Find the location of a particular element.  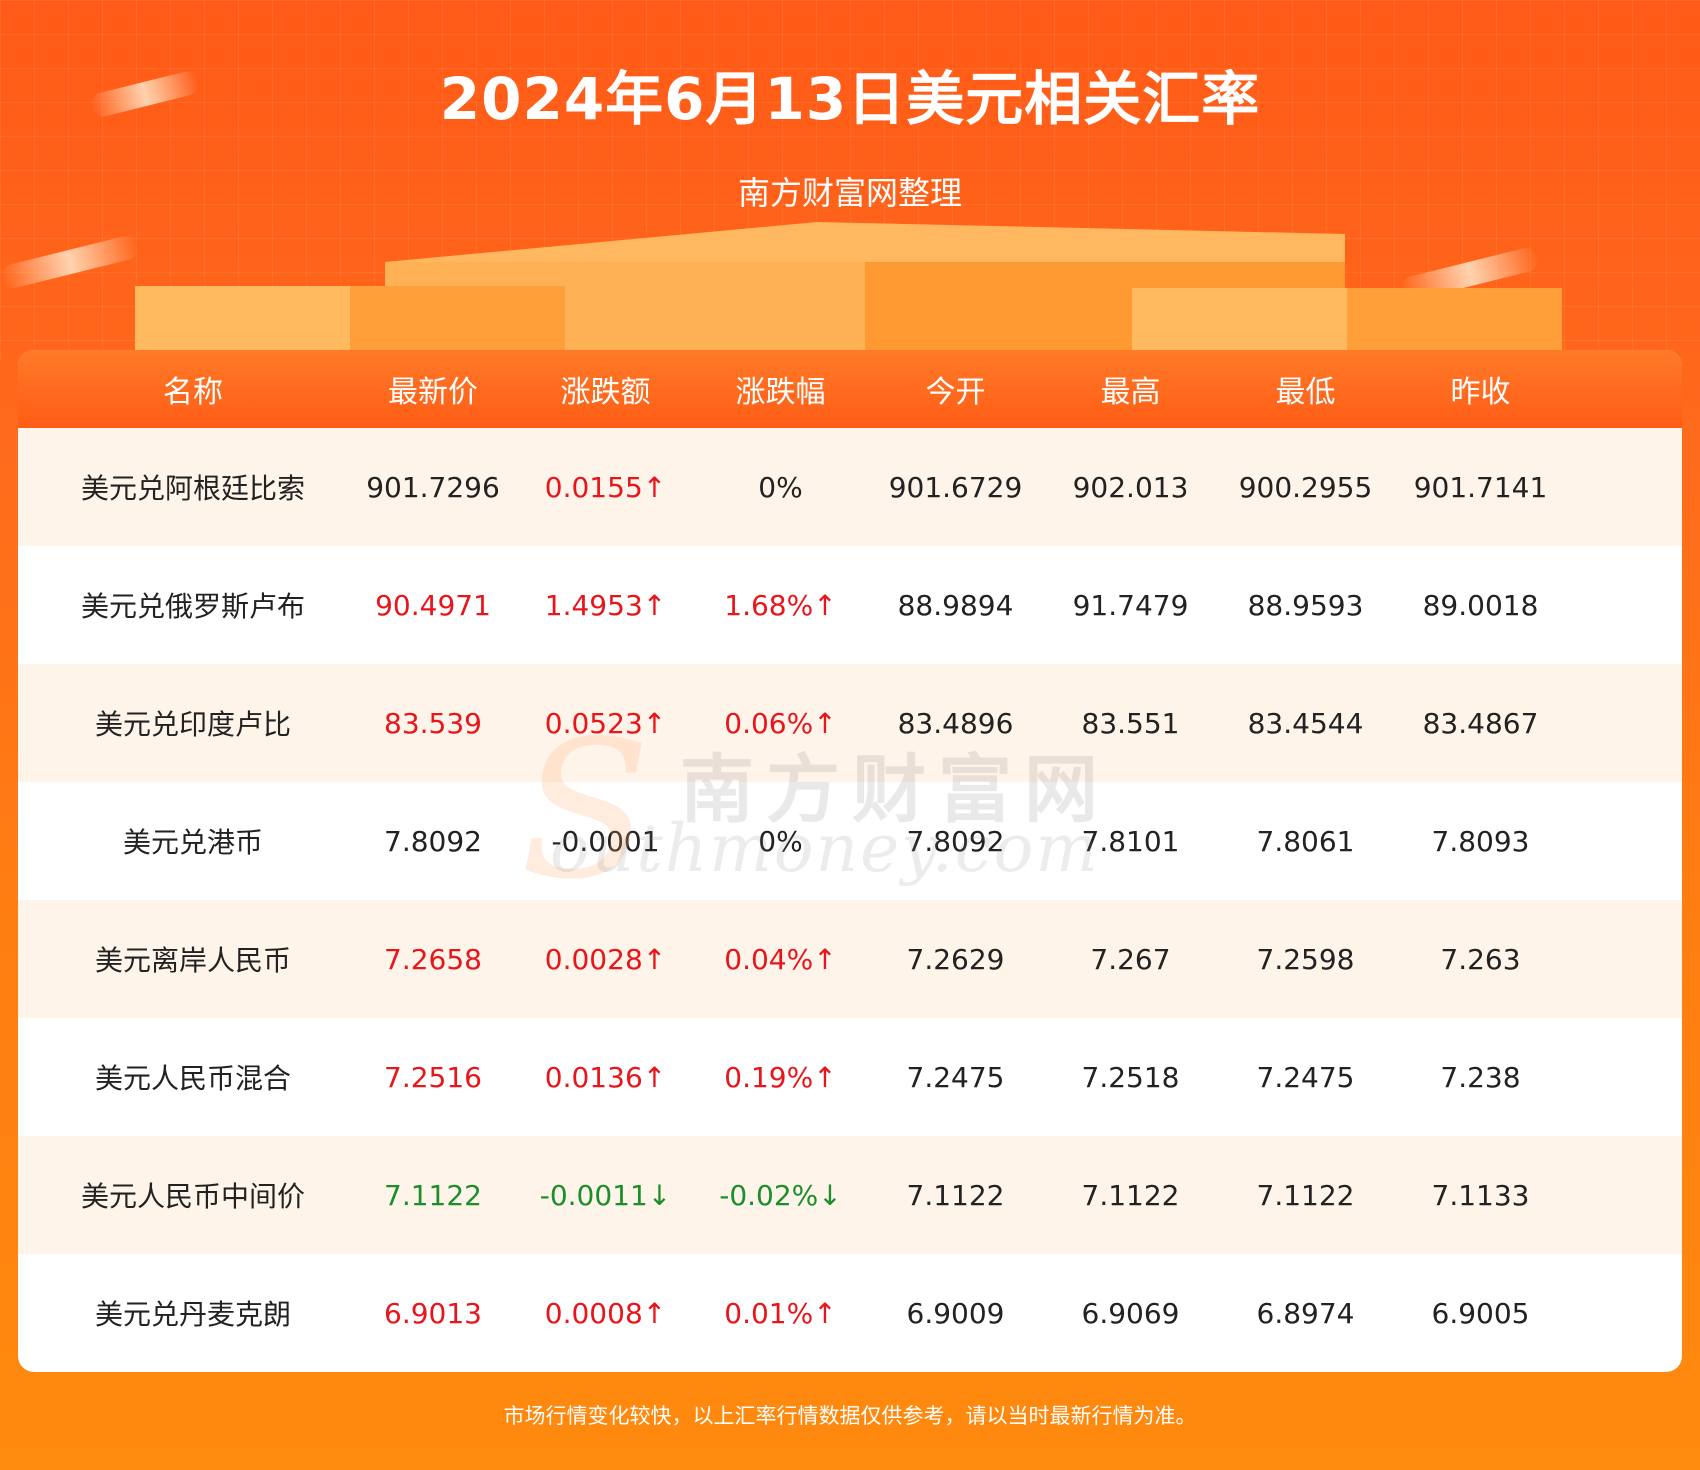

open-price: 7.2629 is located at coordinates (955, 959).